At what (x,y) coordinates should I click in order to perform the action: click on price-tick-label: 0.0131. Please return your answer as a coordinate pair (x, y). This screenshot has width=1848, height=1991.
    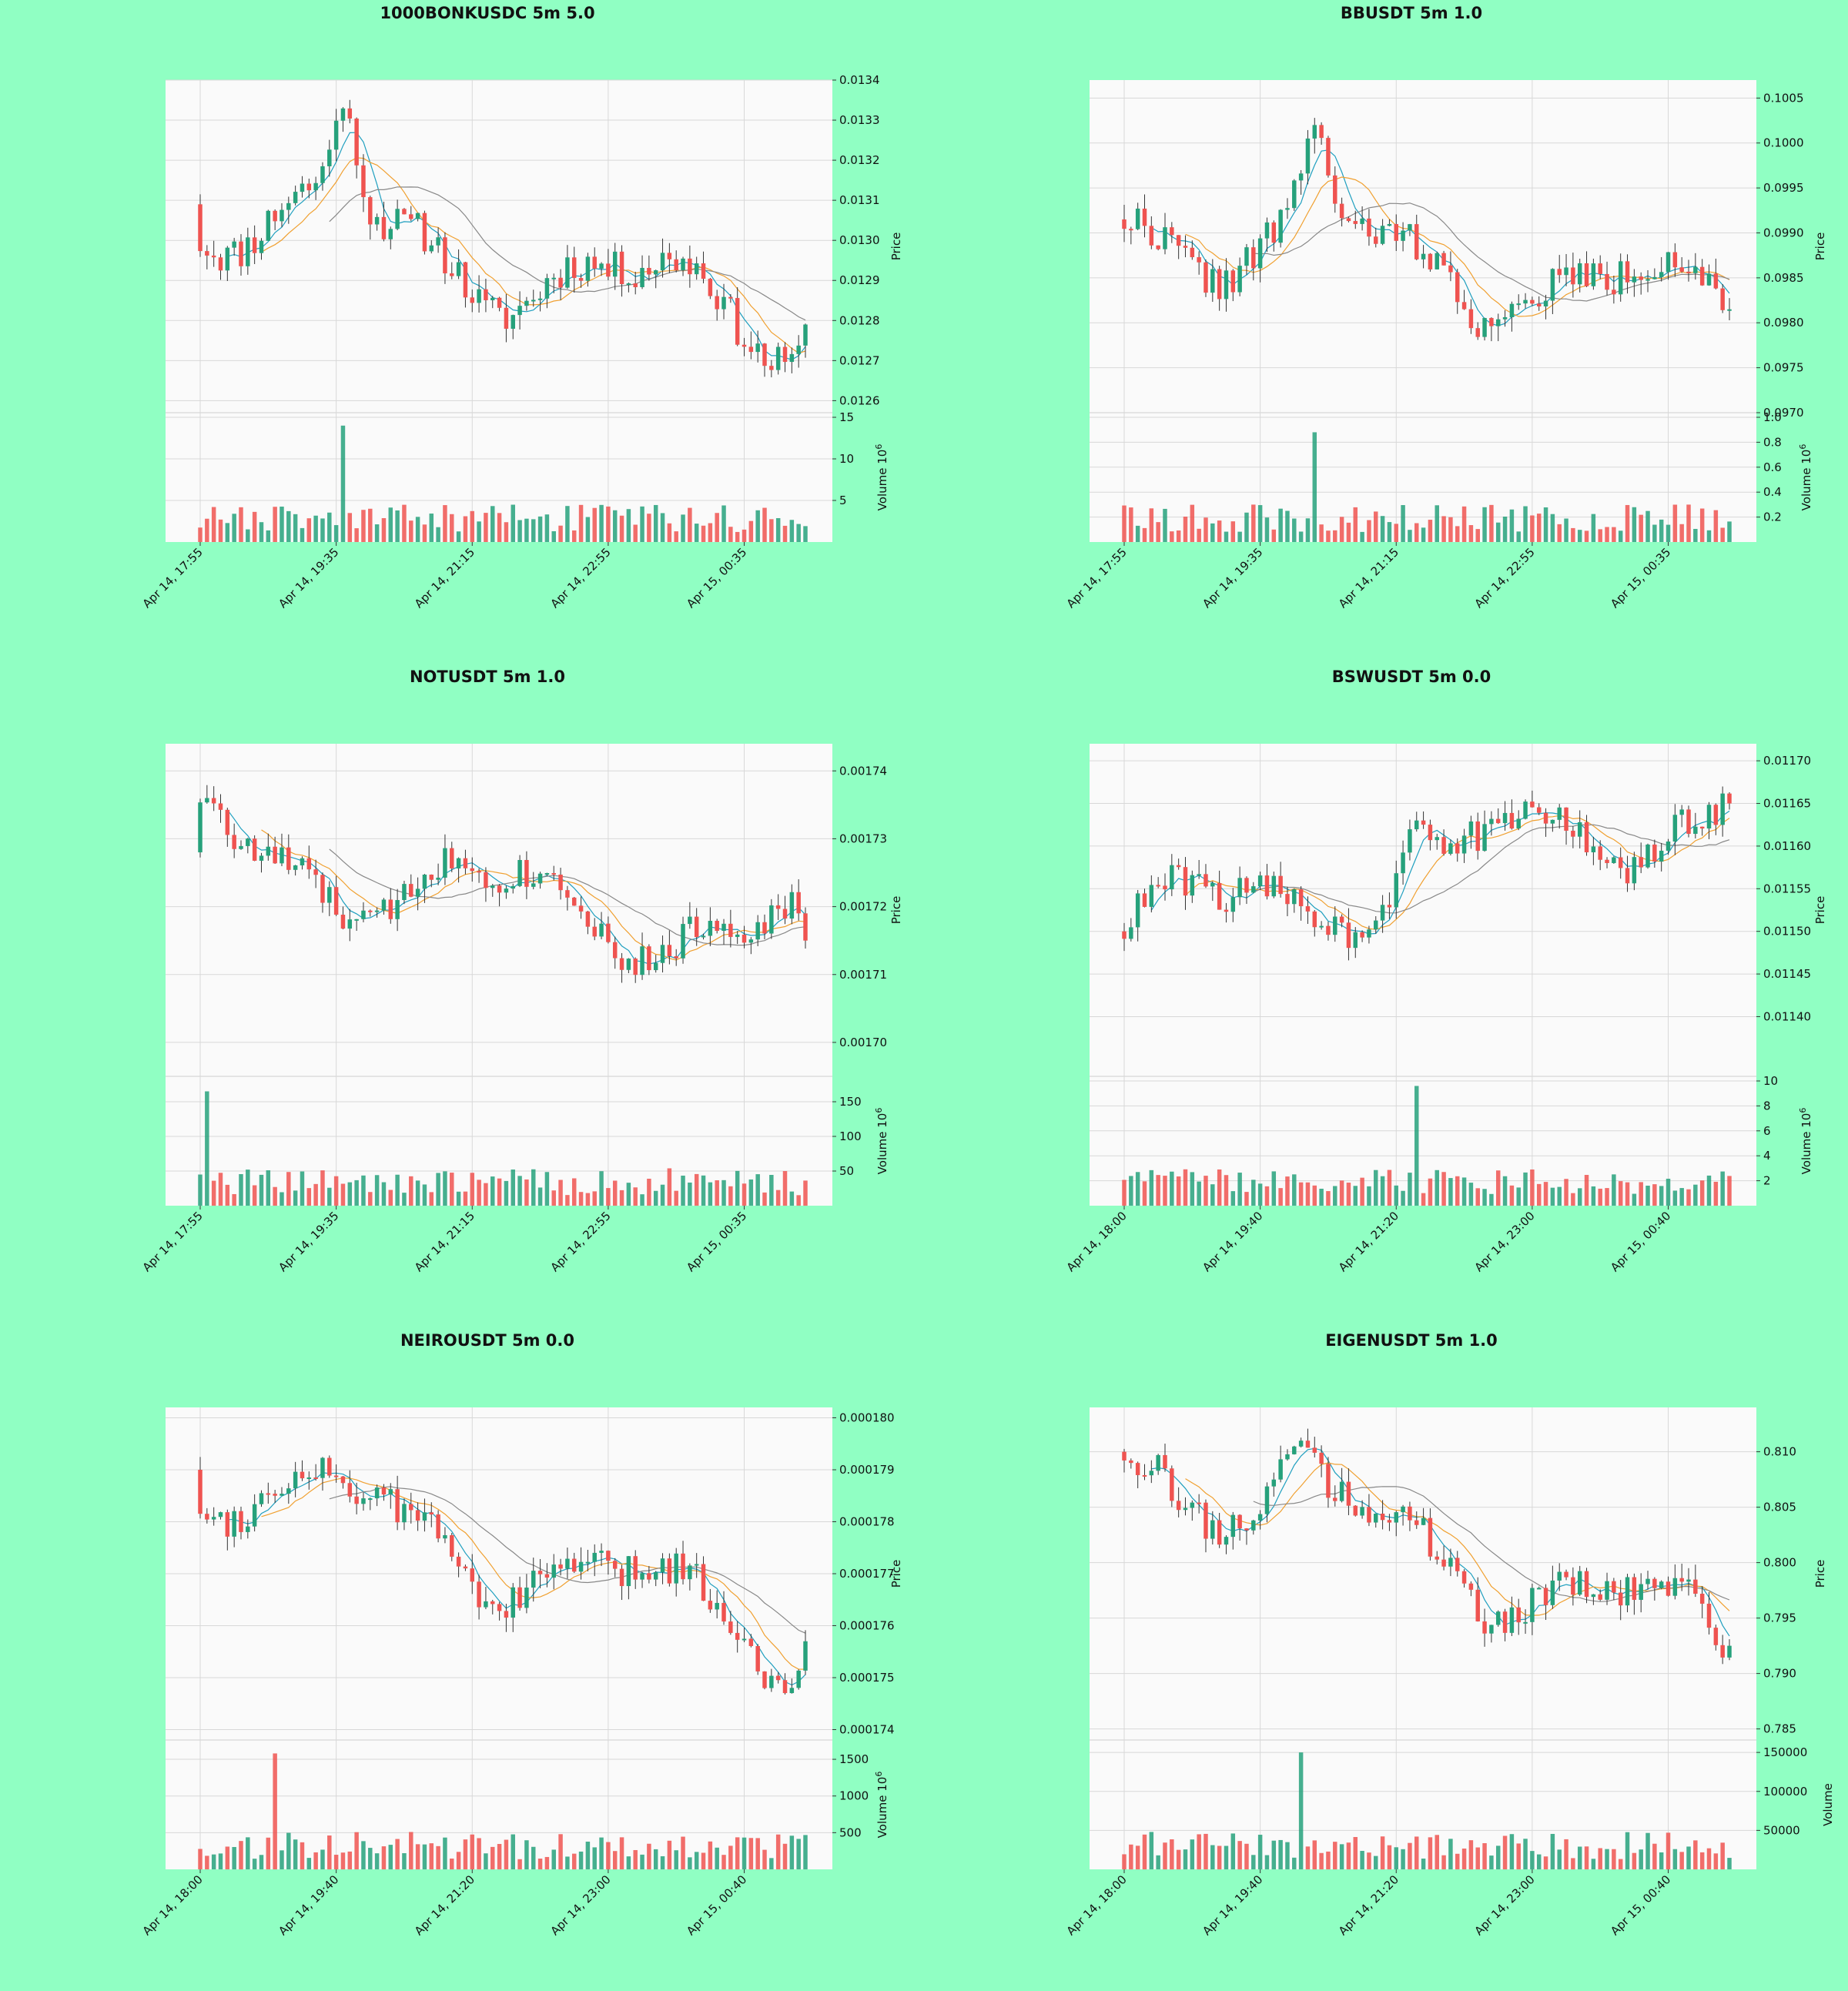
    Looking at the image, I should click on (859, 200).